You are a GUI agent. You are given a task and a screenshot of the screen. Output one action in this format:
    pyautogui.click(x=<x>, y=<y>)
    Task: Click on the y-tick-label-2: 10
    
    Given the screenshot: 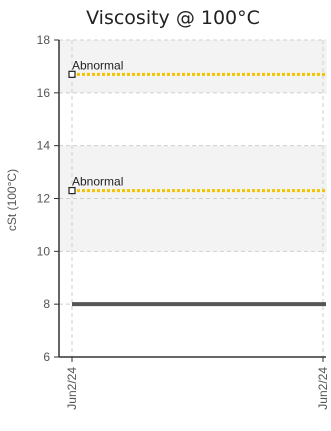 What is the action you would take?
    pyautogui.click(x=44, y=251)
    